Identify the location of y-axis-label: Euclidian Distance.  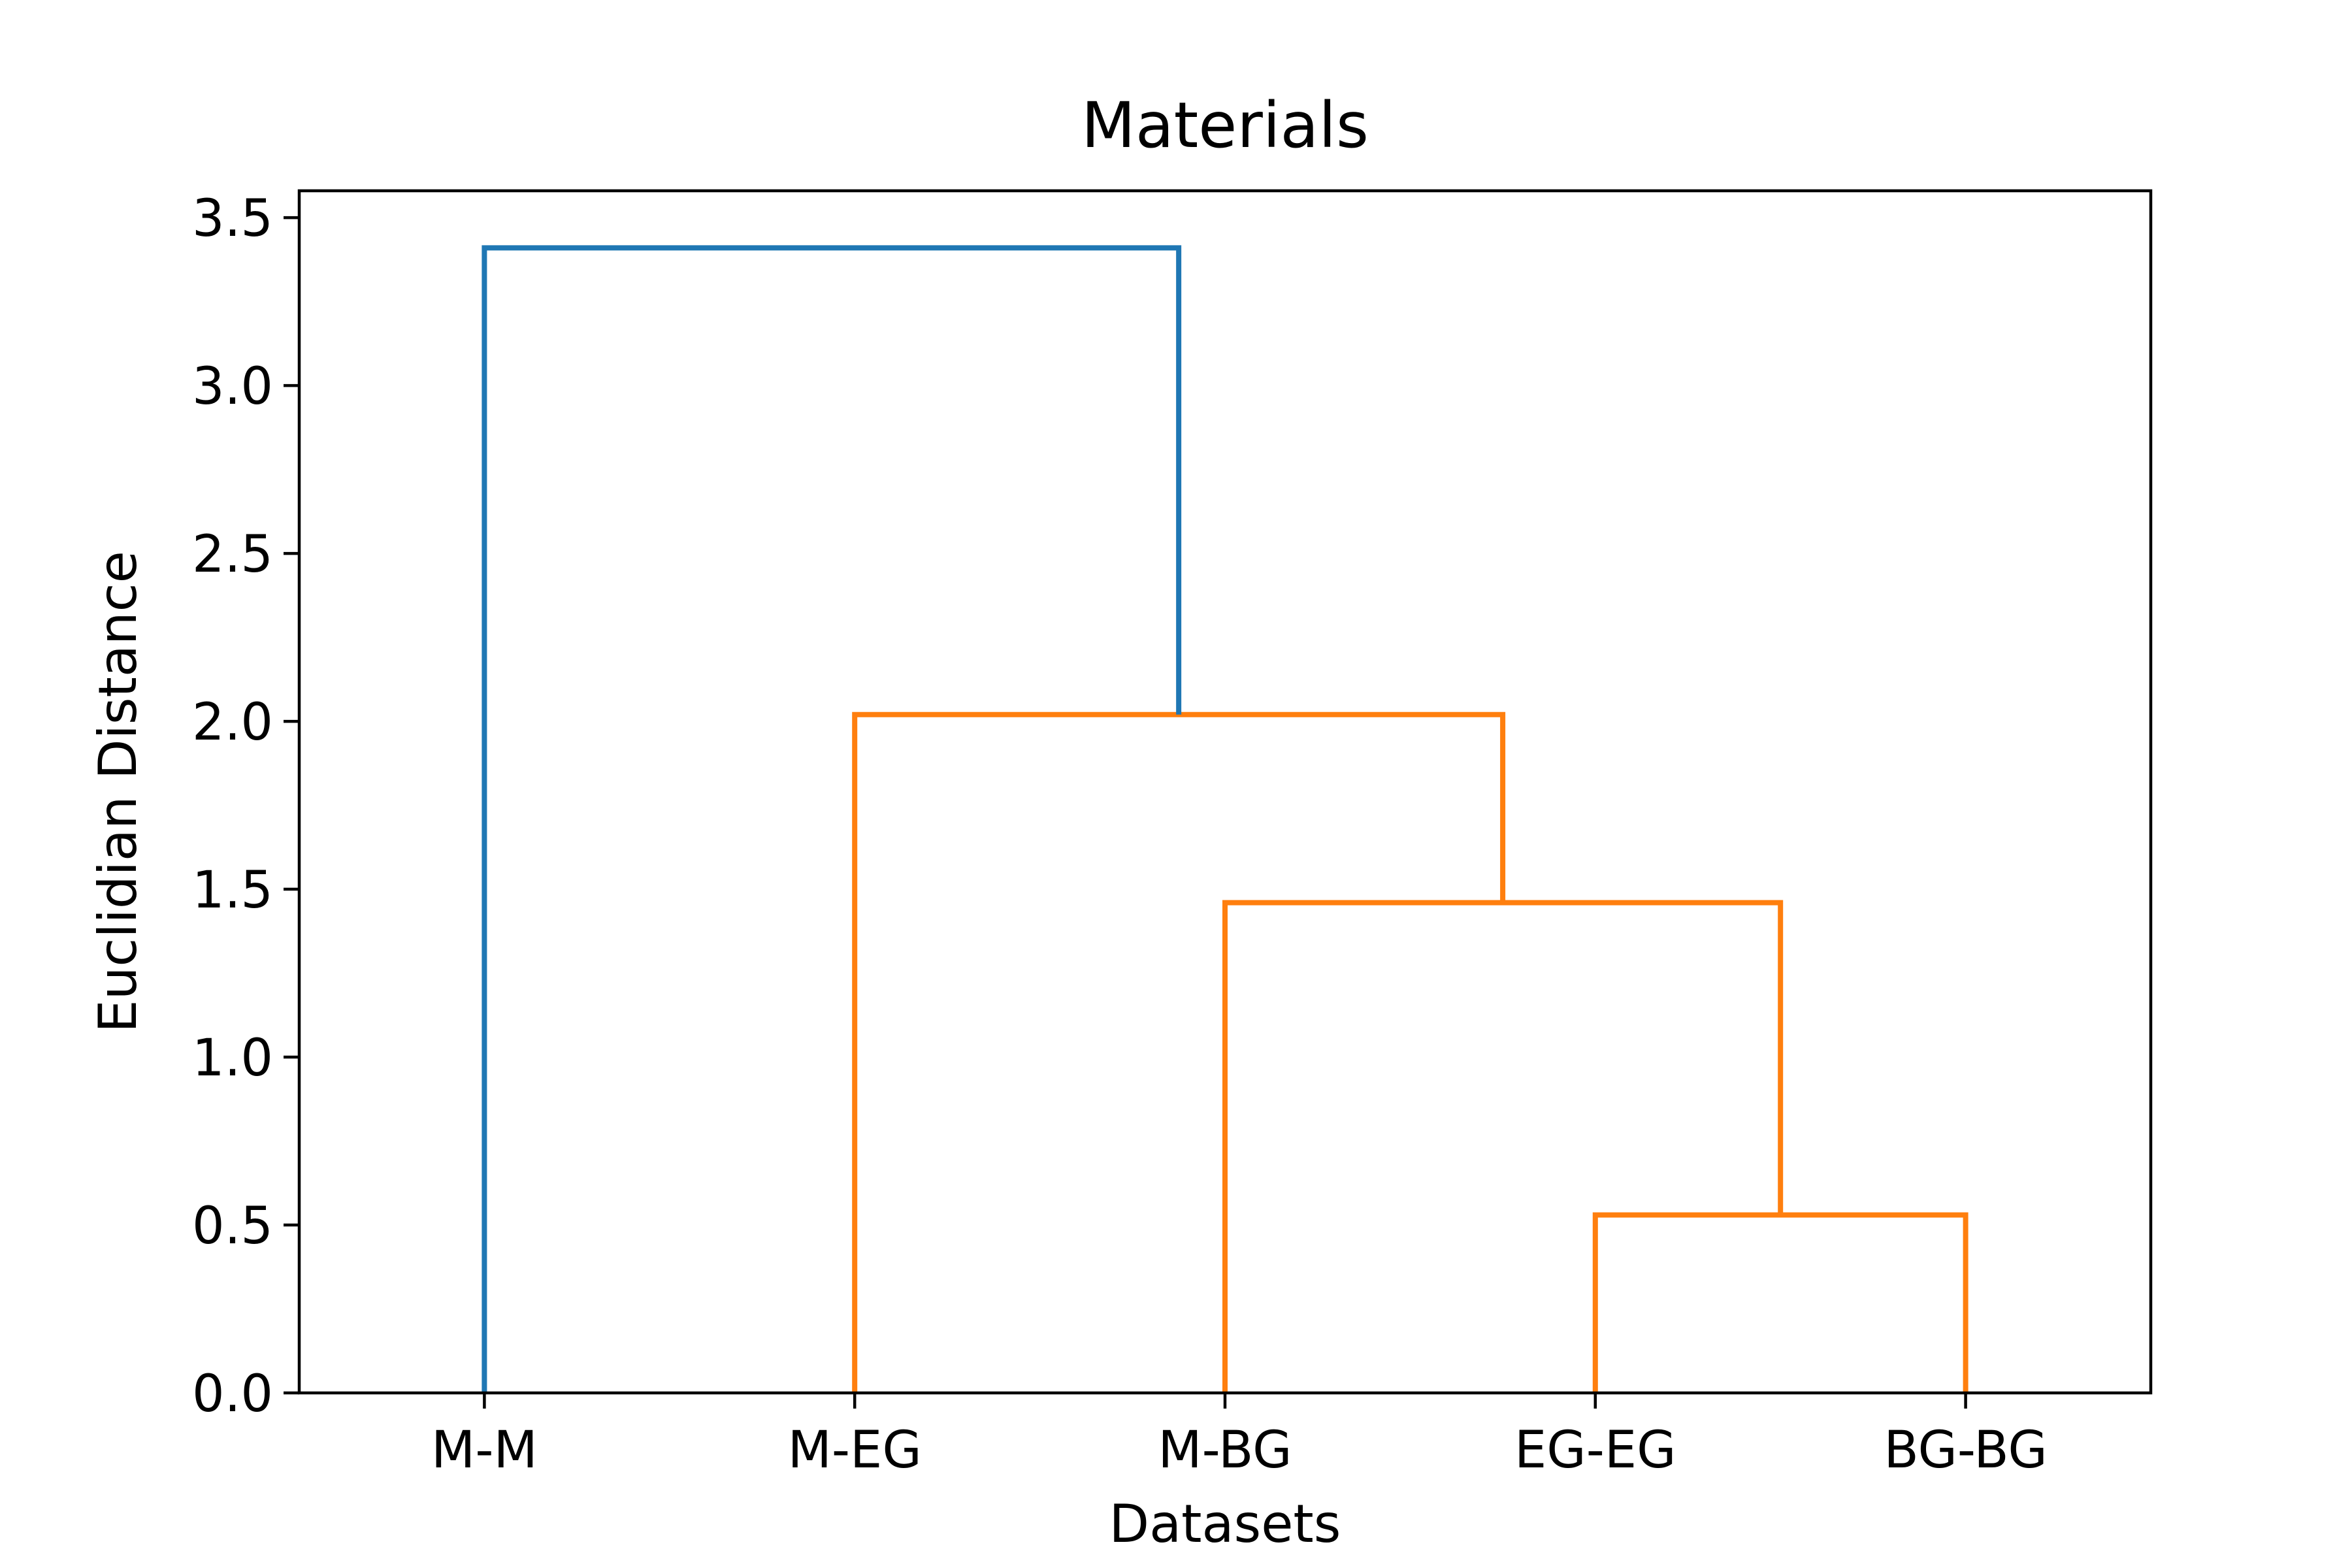
(118, 792).